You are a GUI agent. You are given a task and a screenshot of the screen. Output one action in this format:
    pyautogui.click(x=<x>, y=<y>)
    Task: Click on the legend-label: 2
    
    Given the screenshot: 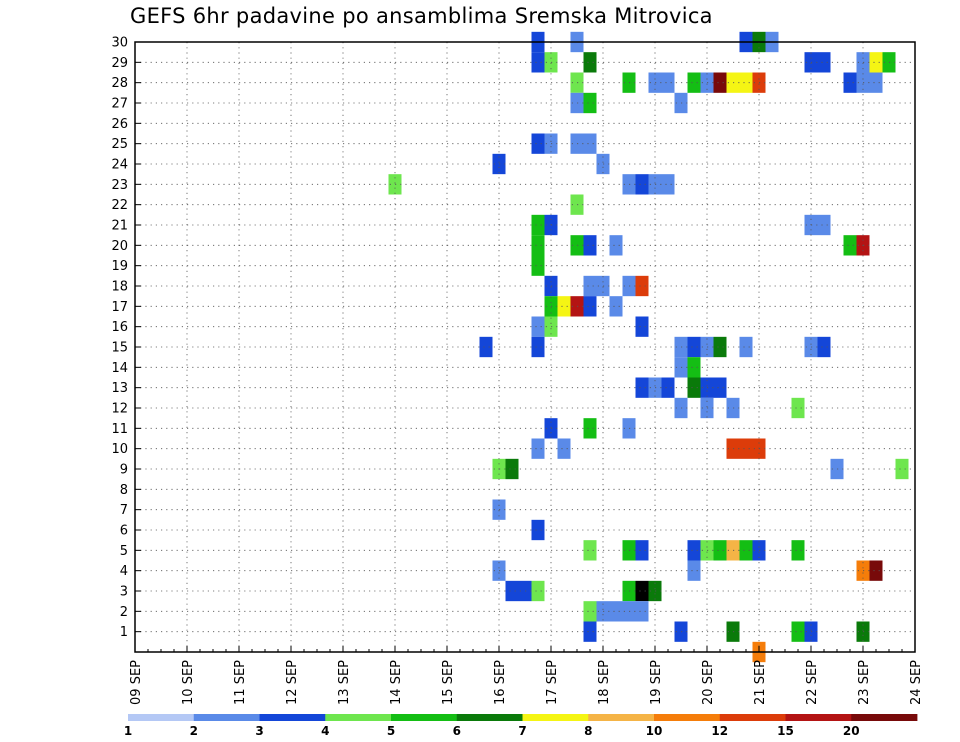 What is the action you would take?
    pyautogui.click(x=194, y=731)
    